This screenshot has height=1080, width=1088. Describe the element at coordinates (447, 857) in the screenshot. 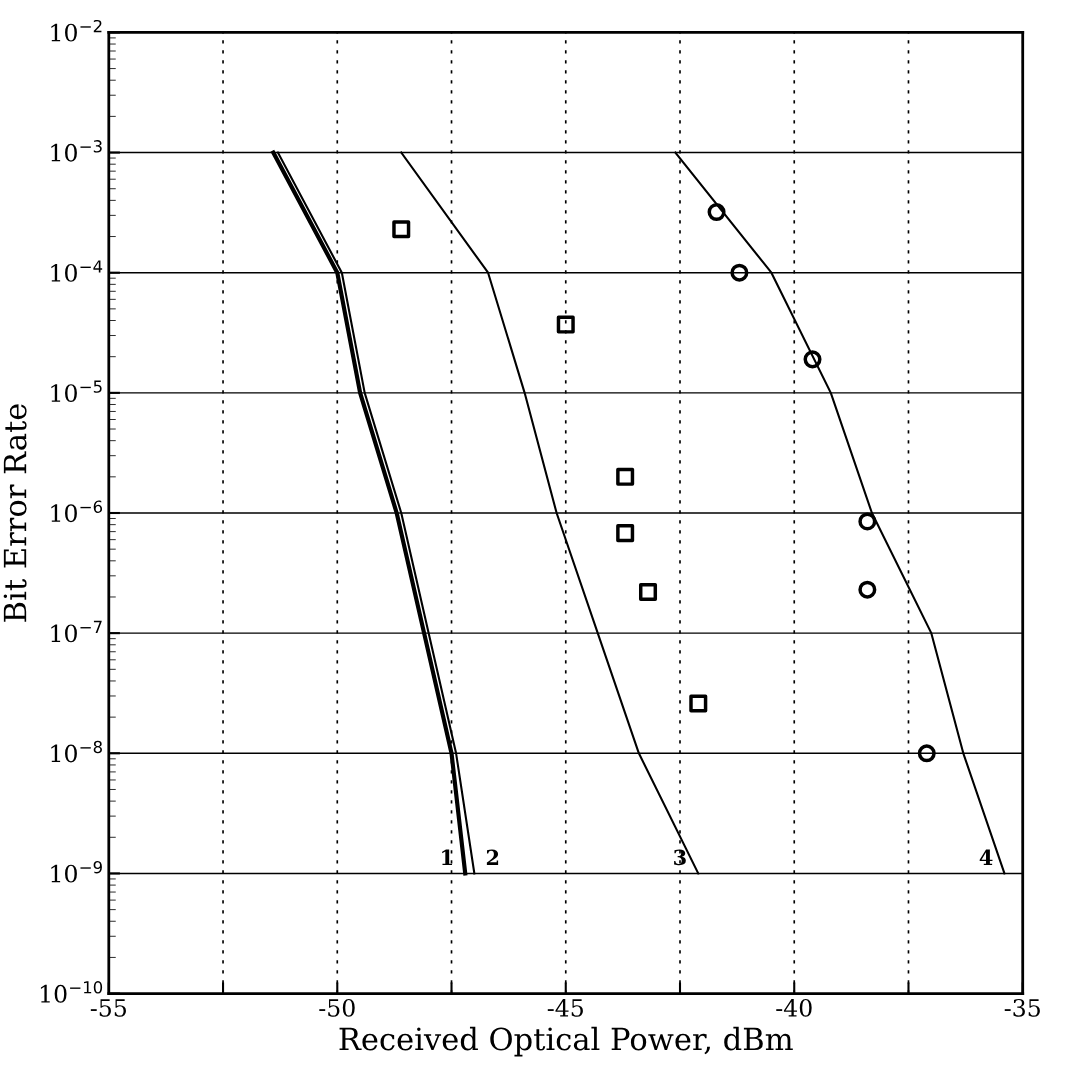

I see `series-label: 1` at that location.